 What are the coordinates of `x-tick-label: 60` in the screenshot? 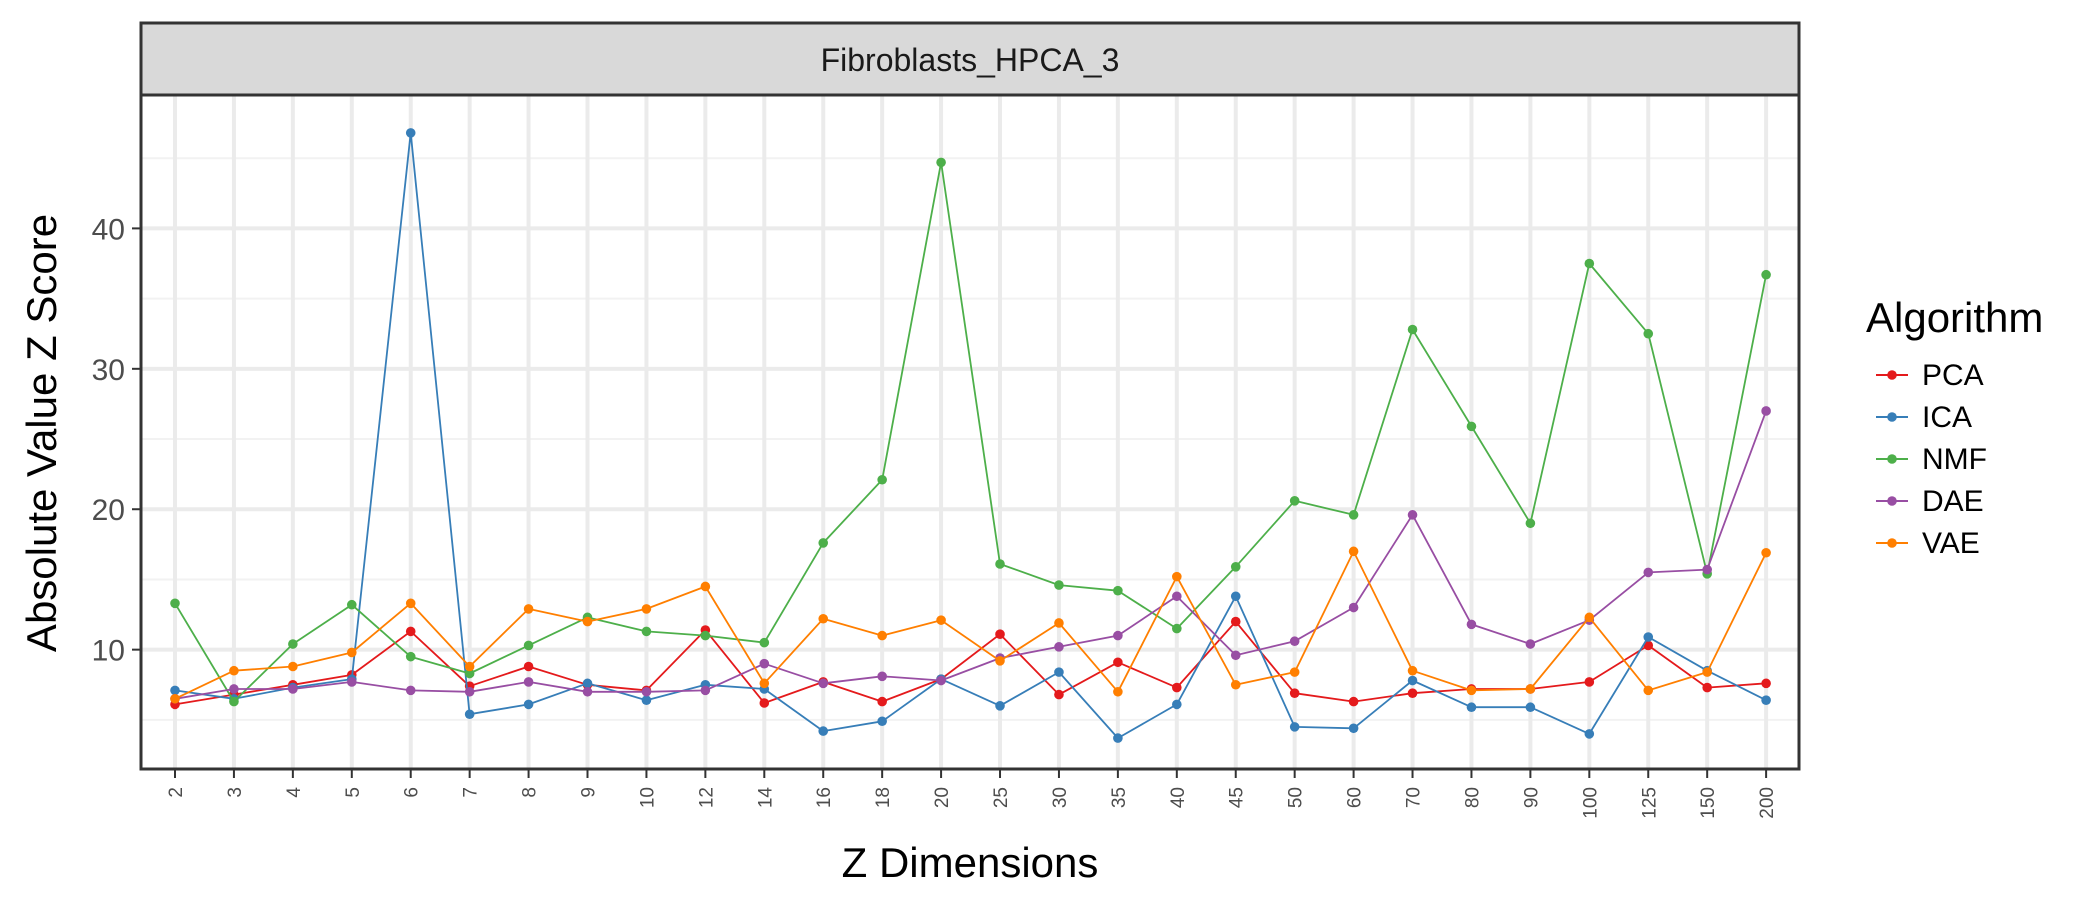 It's located at (1355, 797).